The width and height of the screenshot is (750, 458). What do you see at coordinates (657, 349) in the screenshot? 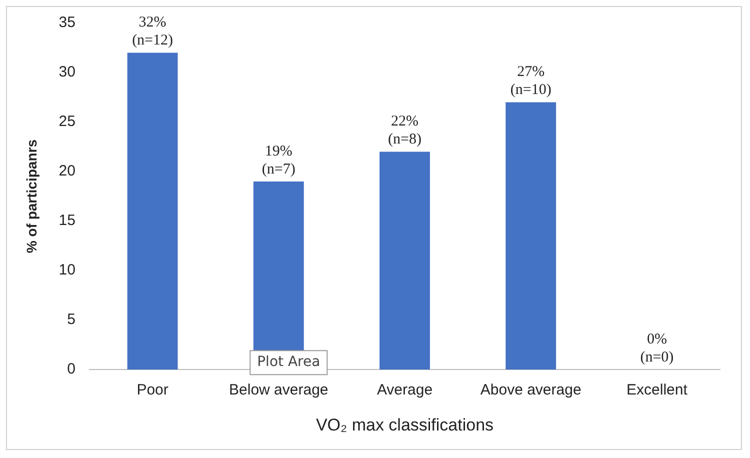
I see `data-label: 0% (n=0)` at bounding box center [657, 349].